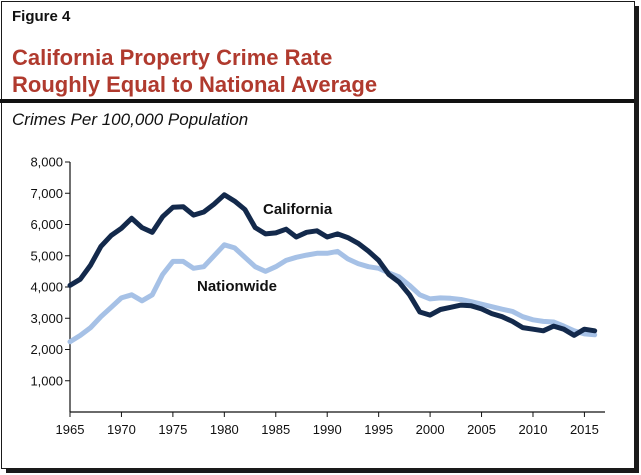 This screenshot has width=641, height=475. I want to click on chart-title-line-1: California Property Crime Rate, so click(172, 57).